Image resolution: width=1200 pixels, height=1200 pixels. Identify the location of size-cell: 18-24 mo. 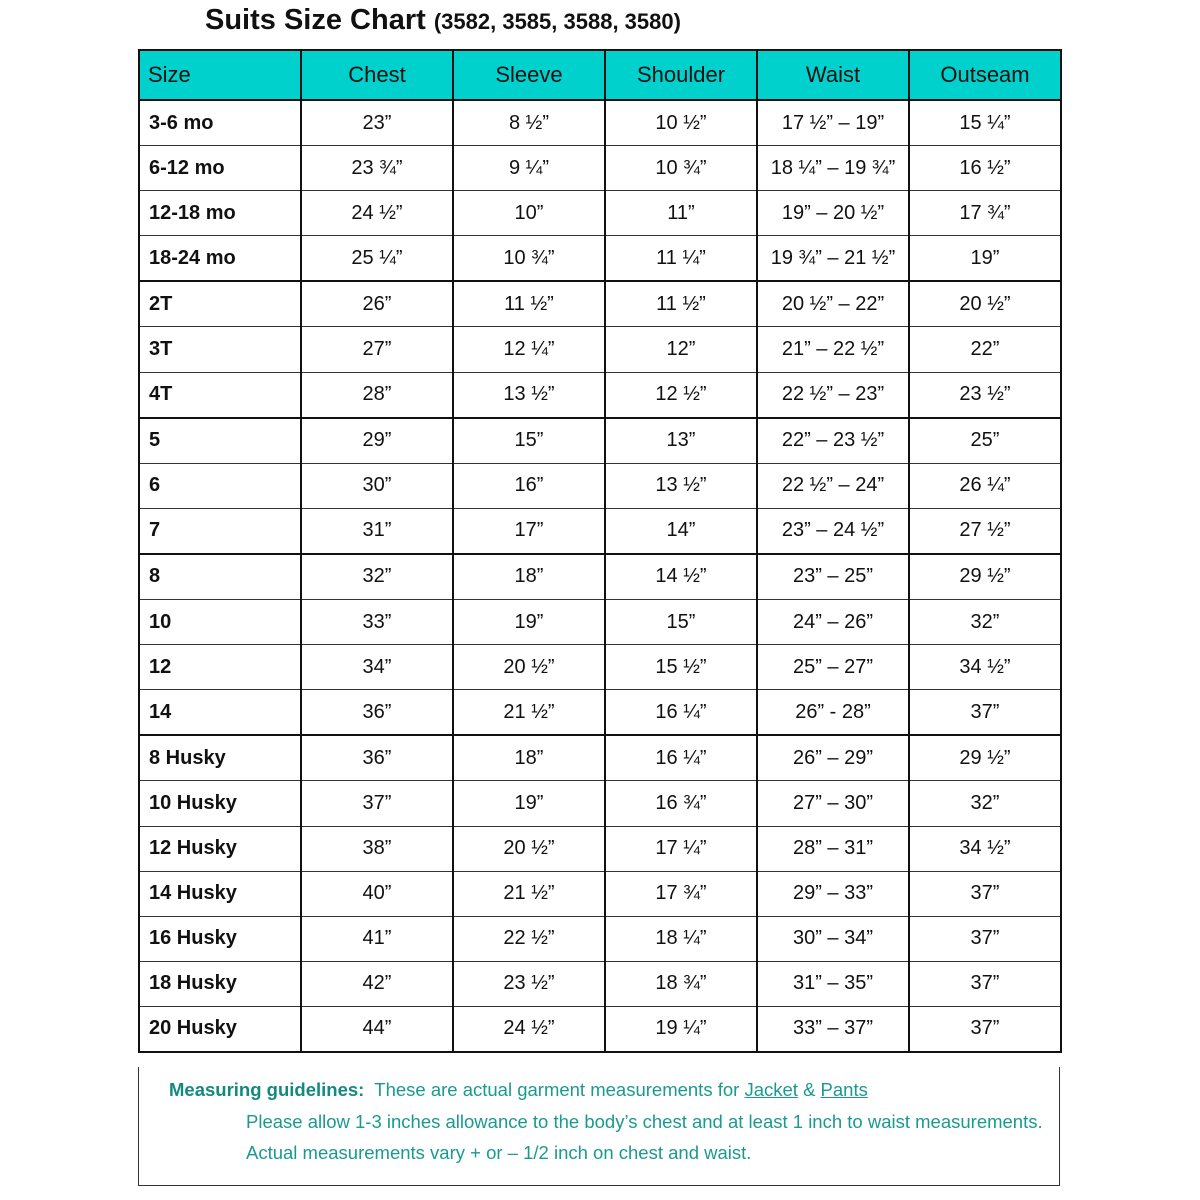
(220, 258).